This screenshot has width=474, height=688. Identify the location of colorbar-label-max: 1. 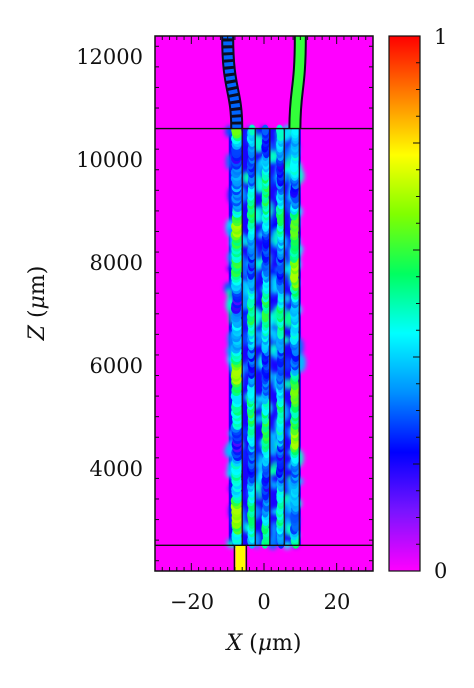
(440, 37).